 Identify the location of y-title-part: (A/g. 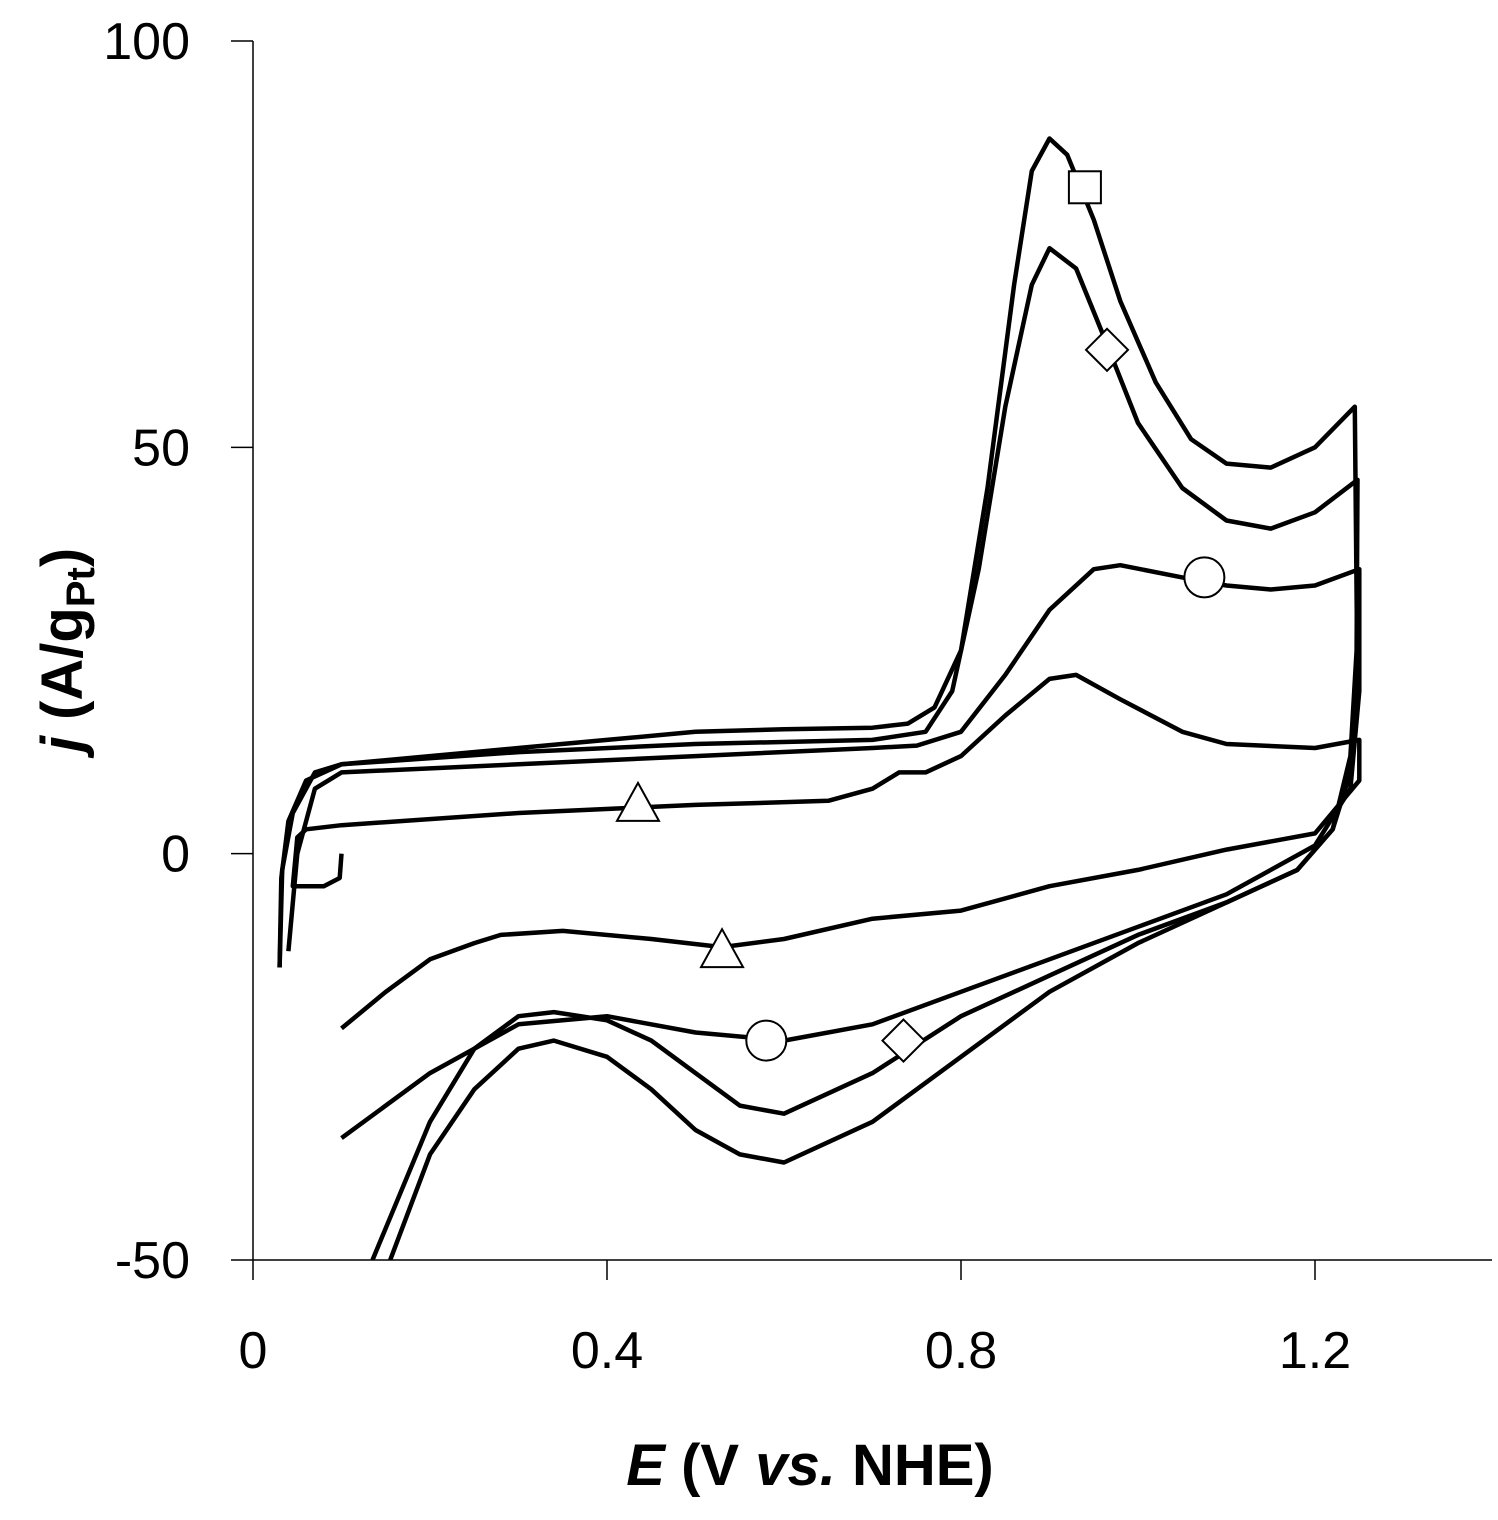
(62, 671).